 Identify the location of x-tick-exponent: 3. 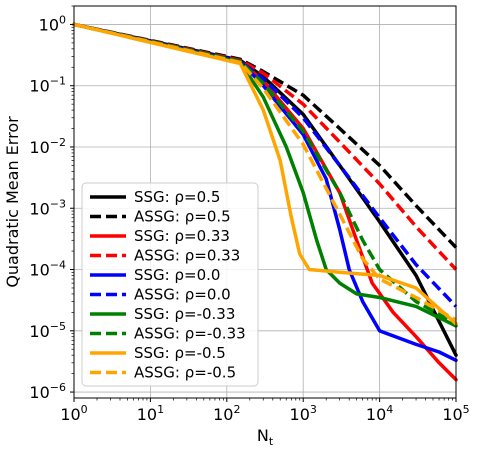
(313, 409).